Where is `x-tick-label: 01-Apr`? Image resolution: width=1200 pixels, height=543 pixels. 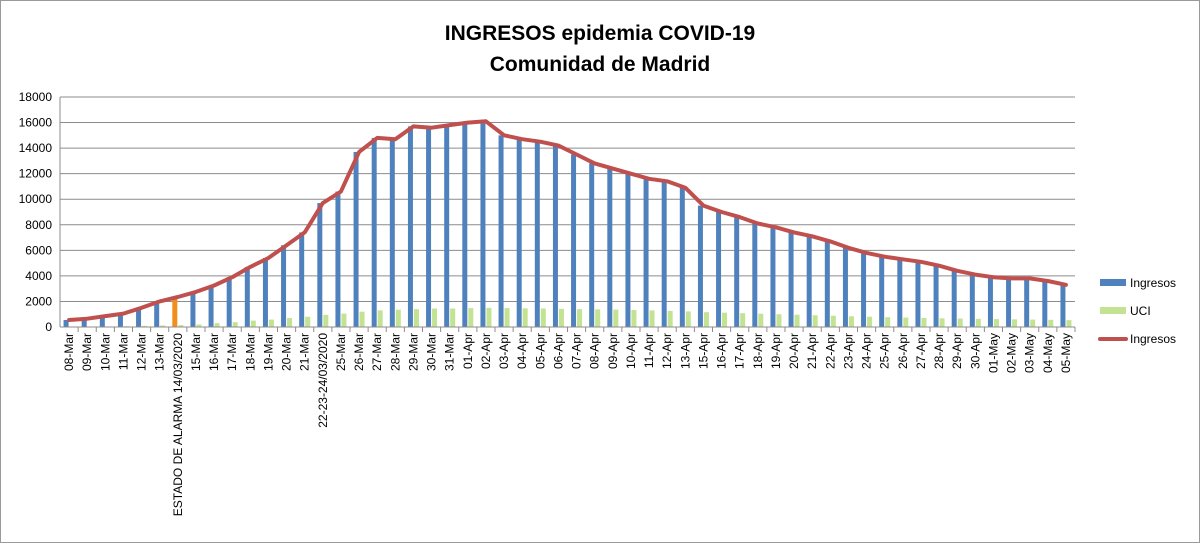
x-tick-label: 01-Apr is located at coordinates (468, 351).